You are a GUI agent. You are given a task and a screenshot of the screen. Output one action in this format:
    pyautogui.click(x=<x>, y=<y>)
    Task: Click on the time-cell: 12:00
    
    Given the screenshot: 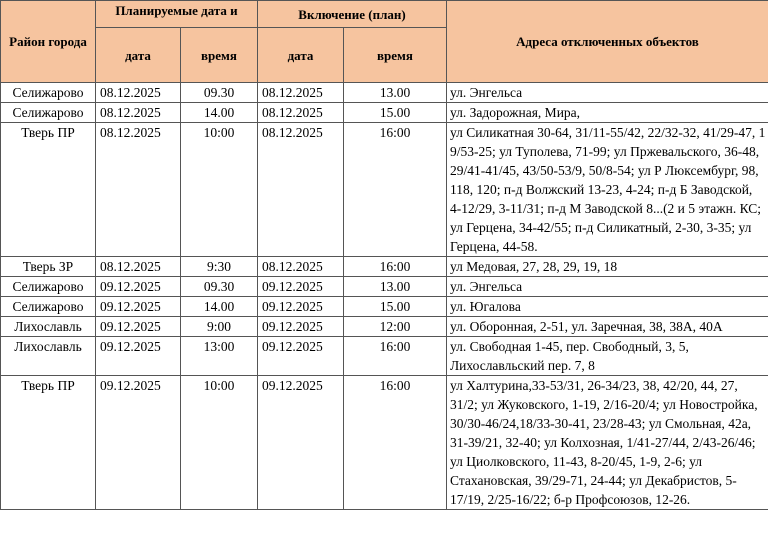 What is the action you would take?
    pyautogui.click(x=395, y=326)
    